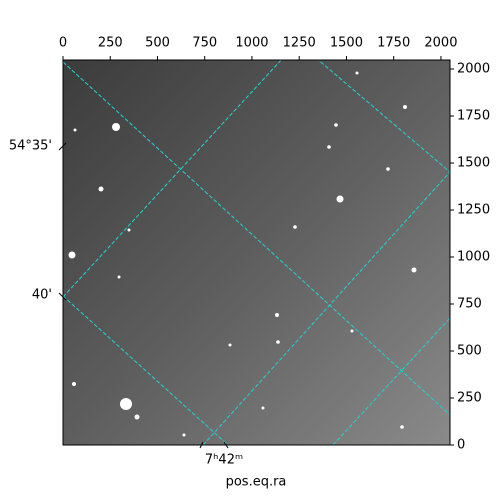  What do you see at coordinates (30, 146) in the screenshot?
I see `dec-tick-label: 54°35'` at bounding box center [30, 146].